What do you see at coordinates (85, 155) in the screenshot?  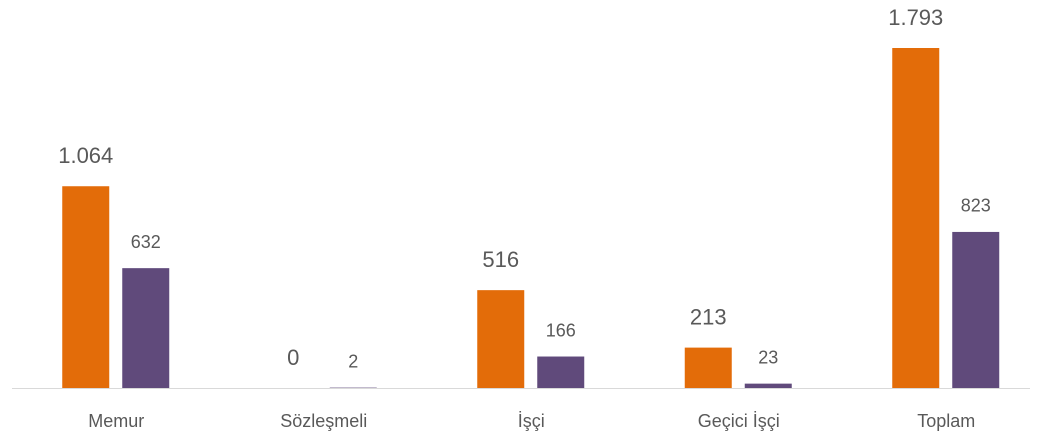 I see `data-label: 1.064` at bounding box center [85, 155].